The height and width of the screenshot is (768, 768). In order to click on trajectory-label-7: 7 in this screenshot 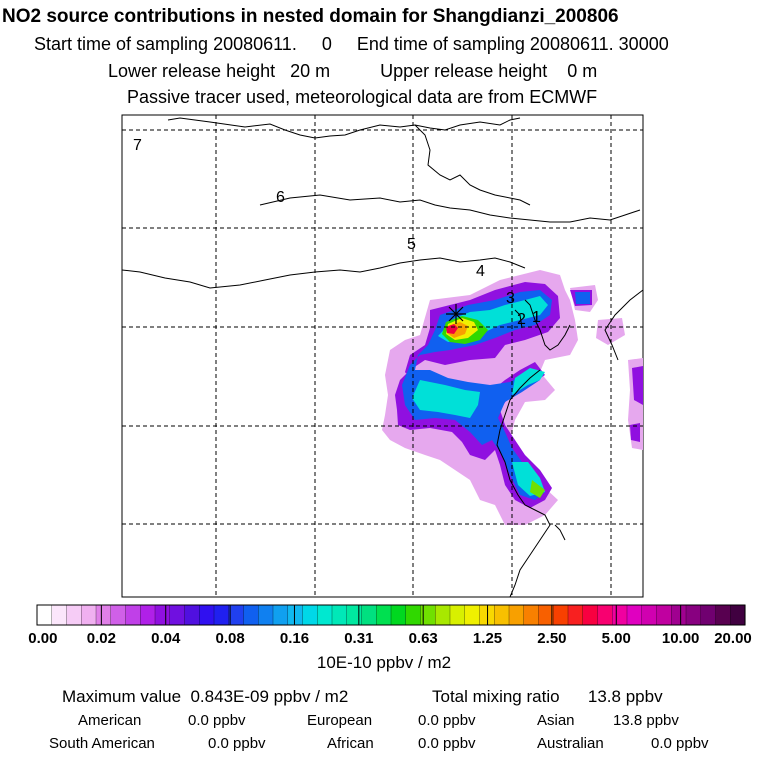, I will do `click(137, 145)`.